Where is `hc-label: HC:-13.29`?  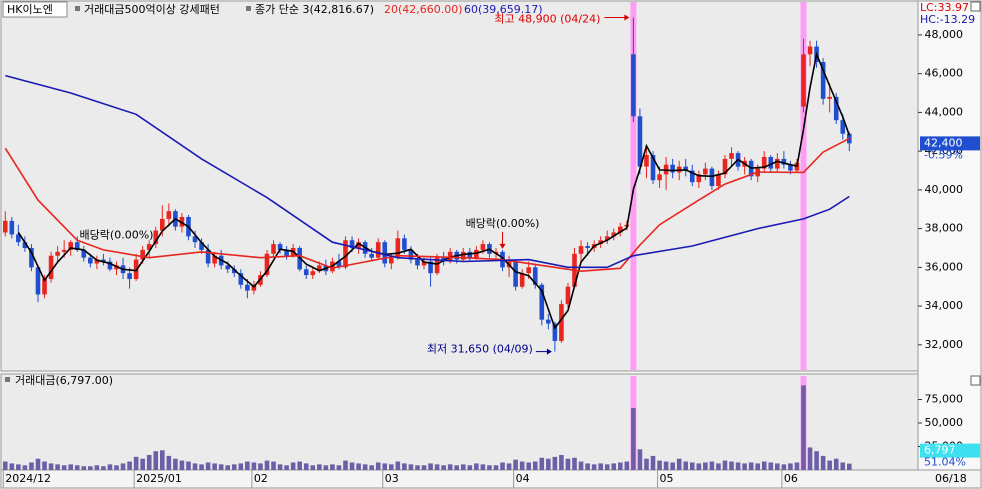 hc-label: HC:-13.29 is located at coordinates (947, 19).